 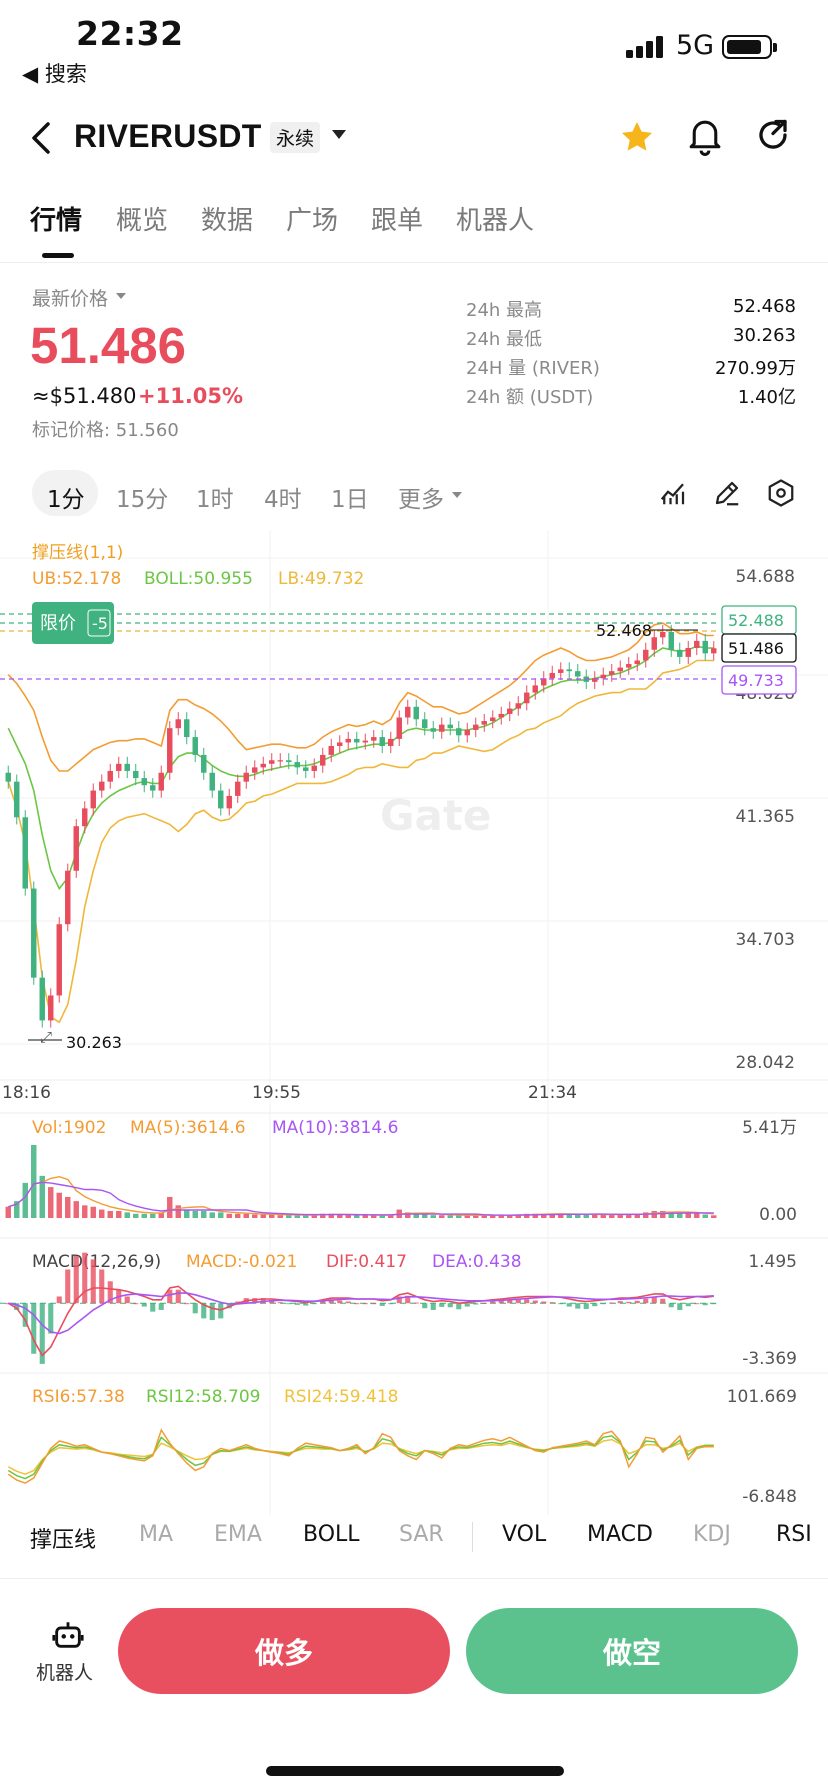 What do you see at coordinates (227, 221) in the screenshot?
I see `tab-data: 数据` at bounding box center [227, 221].